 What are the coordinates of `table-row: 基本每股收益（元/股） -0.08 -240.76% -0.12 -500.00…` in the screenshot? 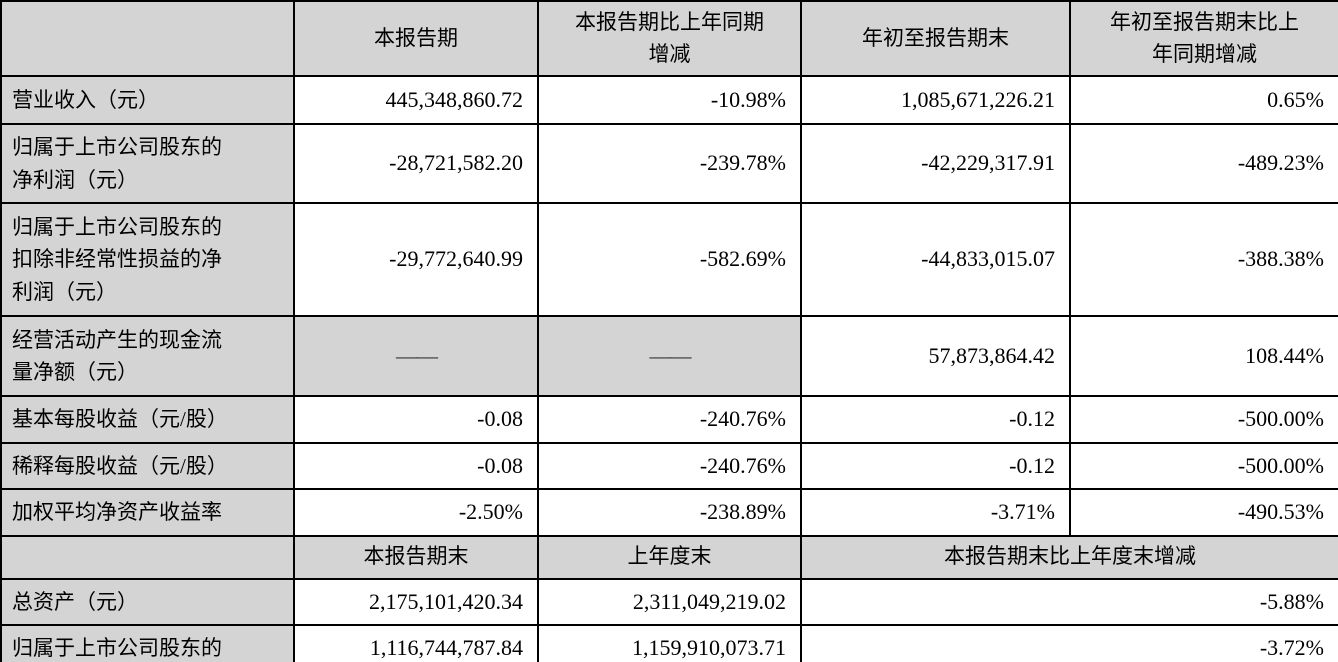 It's located at (669, 419).